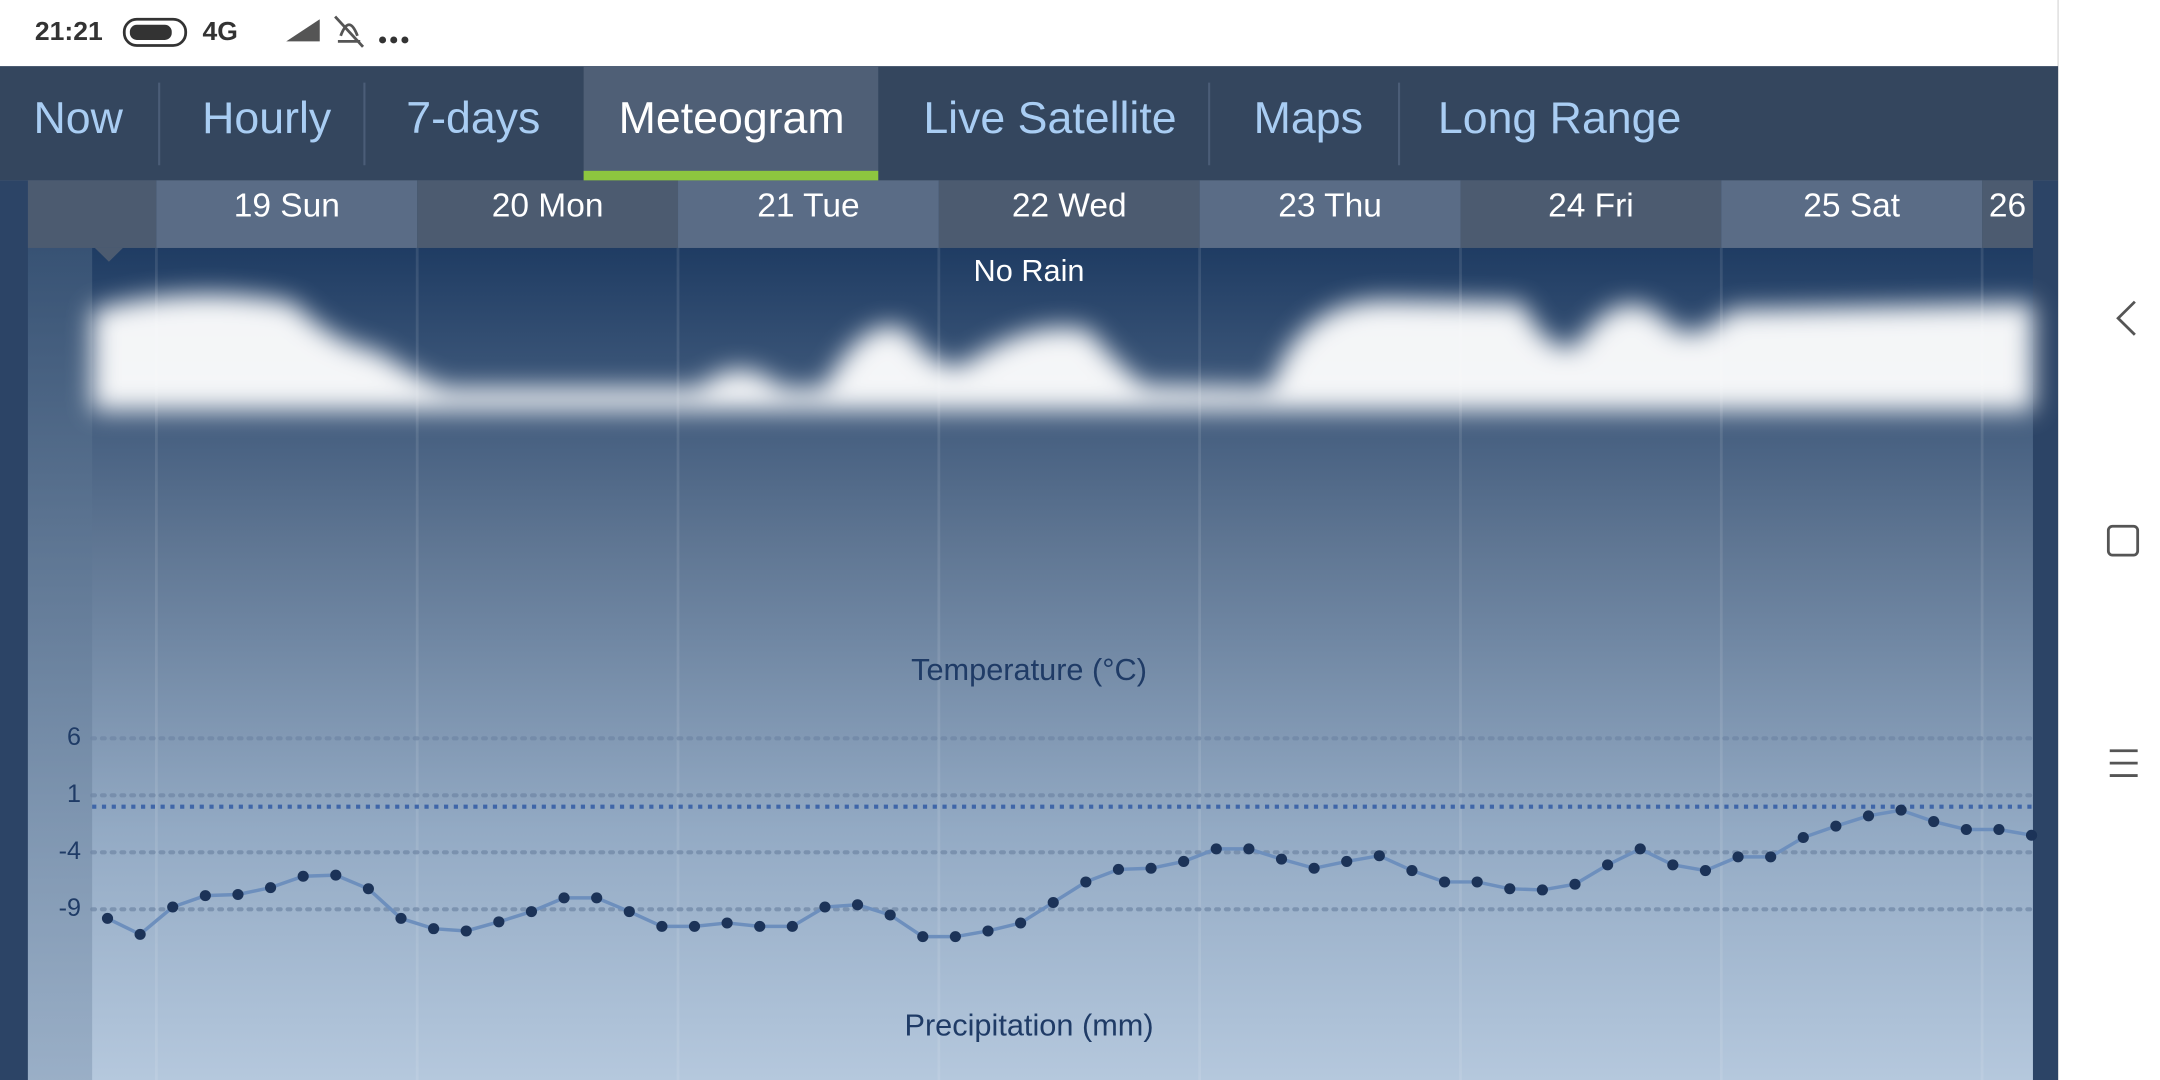  What do you see at coordinates (267, 118) in the screenshot?
I see `tab: Hourly` at bounding box center [267, 118].